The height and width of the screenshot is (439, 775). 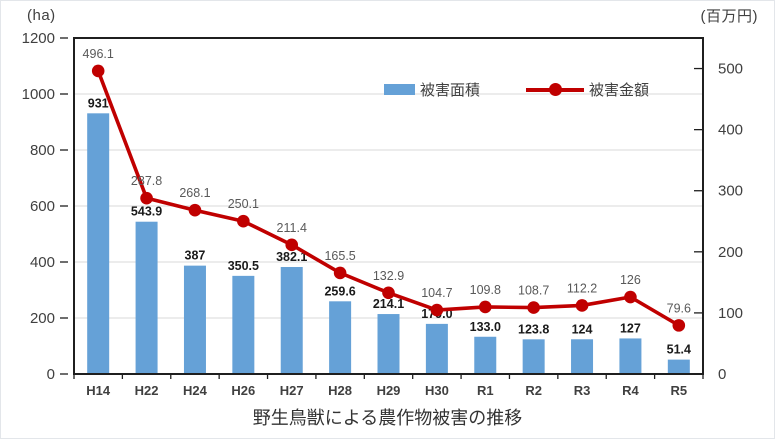 What do you see at coordinates (339, 256) in the screenshot?
I see `line-value-label: 165.5` at bounding box center [339, 256].